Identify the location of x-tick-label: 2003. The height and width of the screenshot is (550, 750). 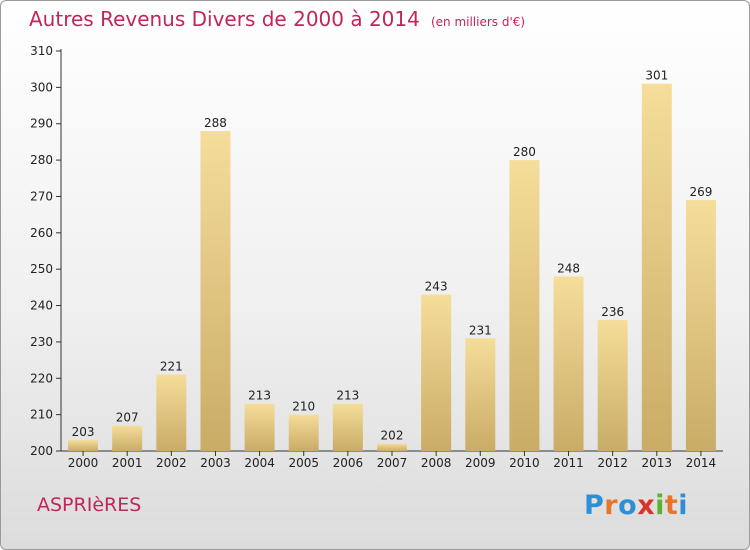
(215, 463).